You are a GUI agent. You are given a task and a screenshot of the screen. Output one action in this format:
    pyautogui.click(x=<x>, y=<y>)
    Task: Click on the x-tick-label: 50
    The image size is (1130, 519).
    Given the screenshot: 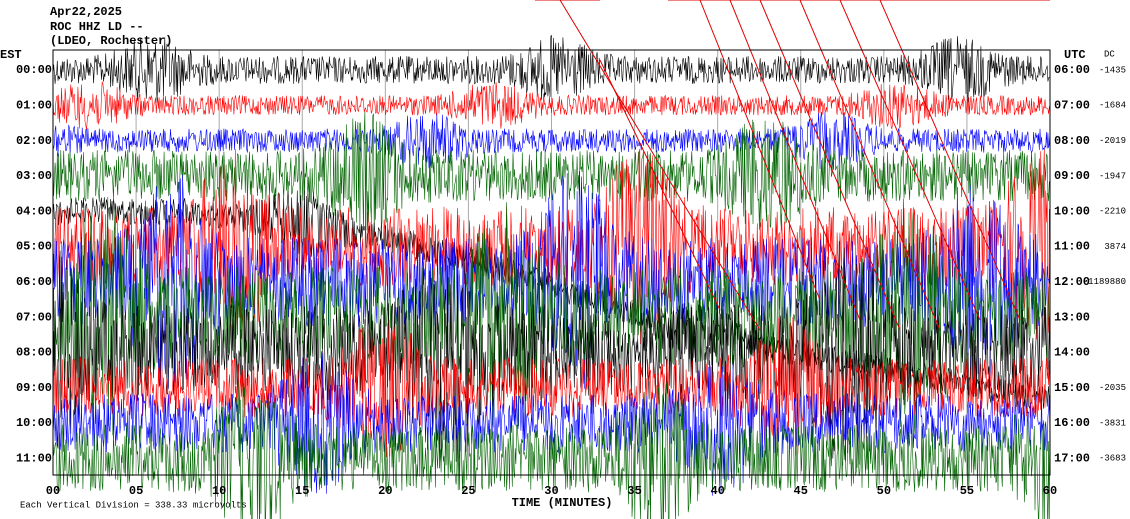 What is the action you would take?
    pyautogui.click(x=884, y=491)
    